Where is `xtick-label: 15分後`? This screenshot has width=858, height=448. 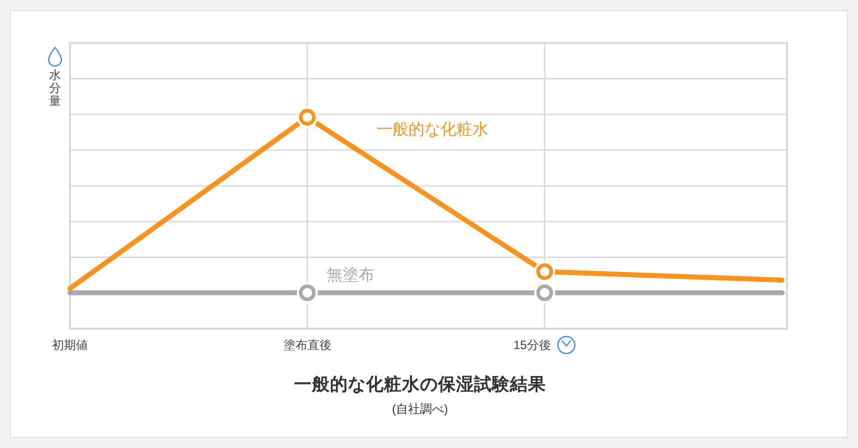
xtick-label: 15分後 is located at coordinates (532, 345).